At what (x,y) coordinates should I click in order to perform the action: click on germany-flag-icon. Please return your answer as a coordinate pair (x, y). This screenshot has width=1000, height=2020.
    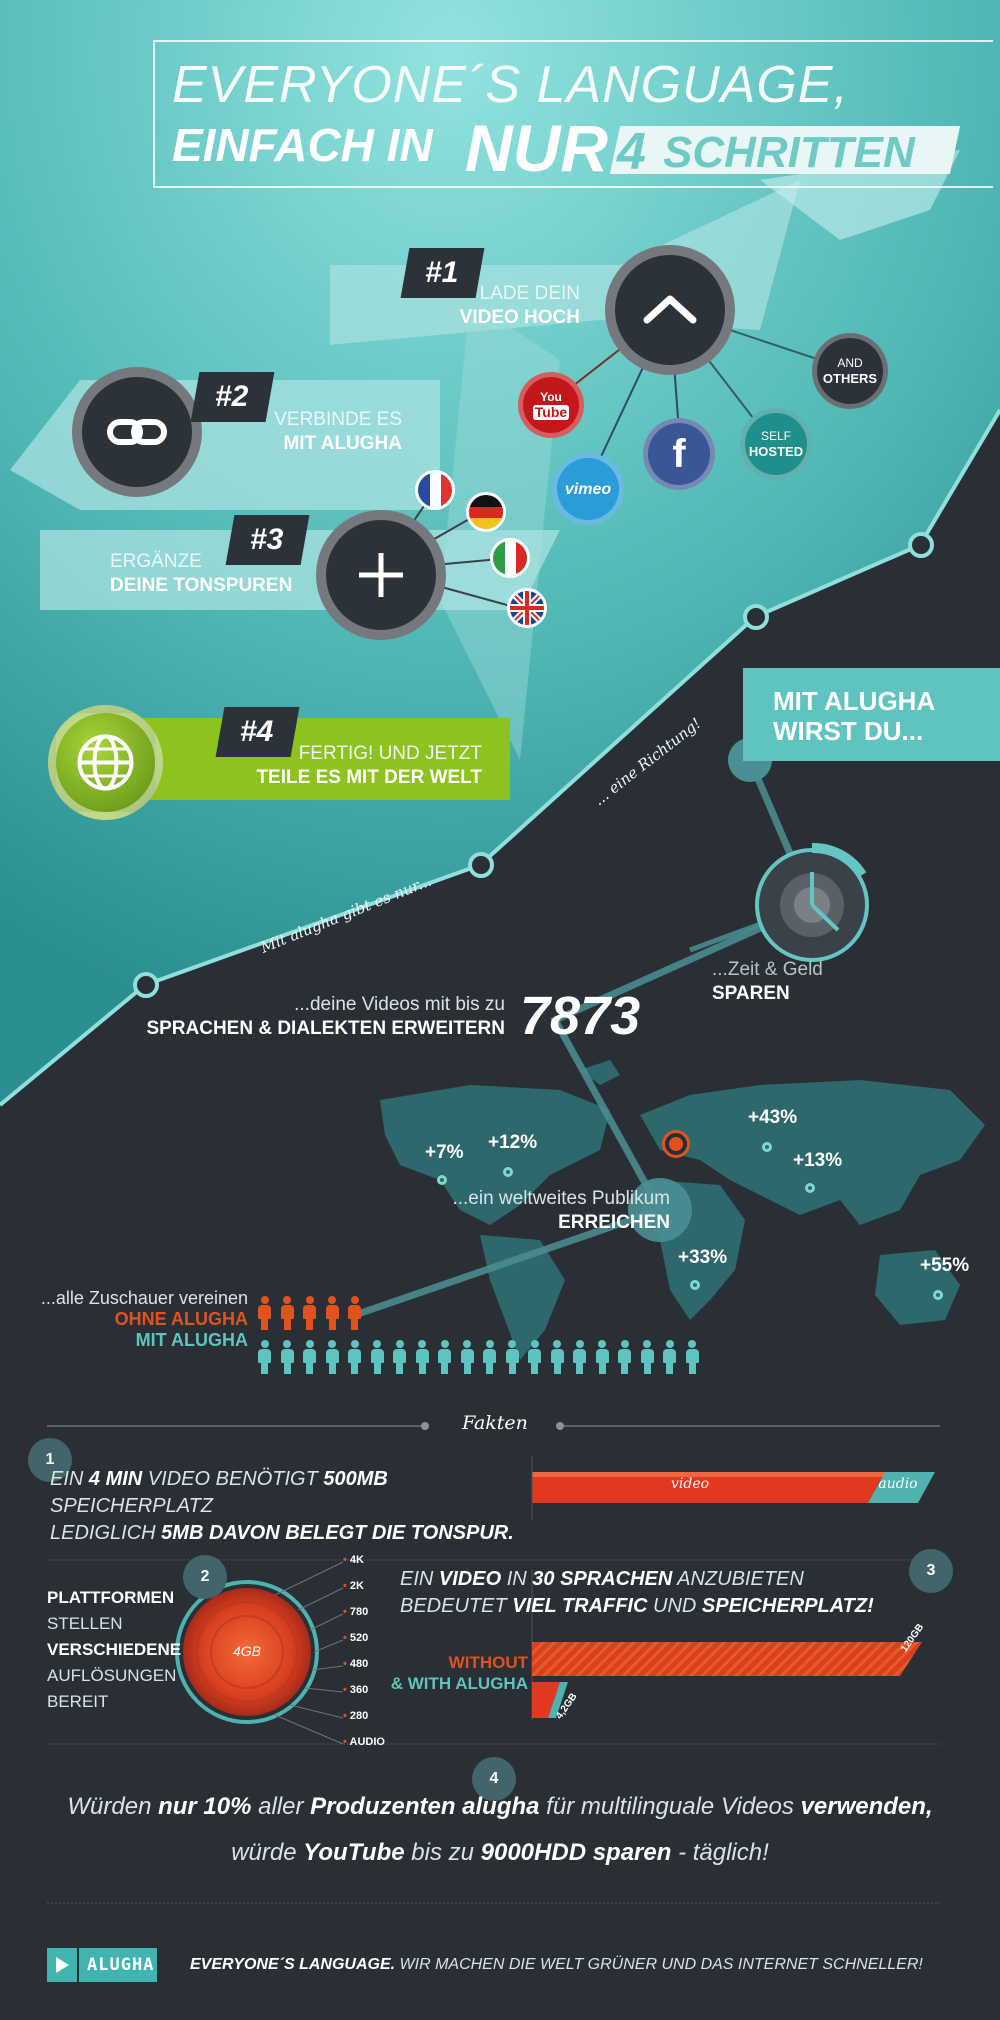
    Looking at the image, I should click on (486, 512).